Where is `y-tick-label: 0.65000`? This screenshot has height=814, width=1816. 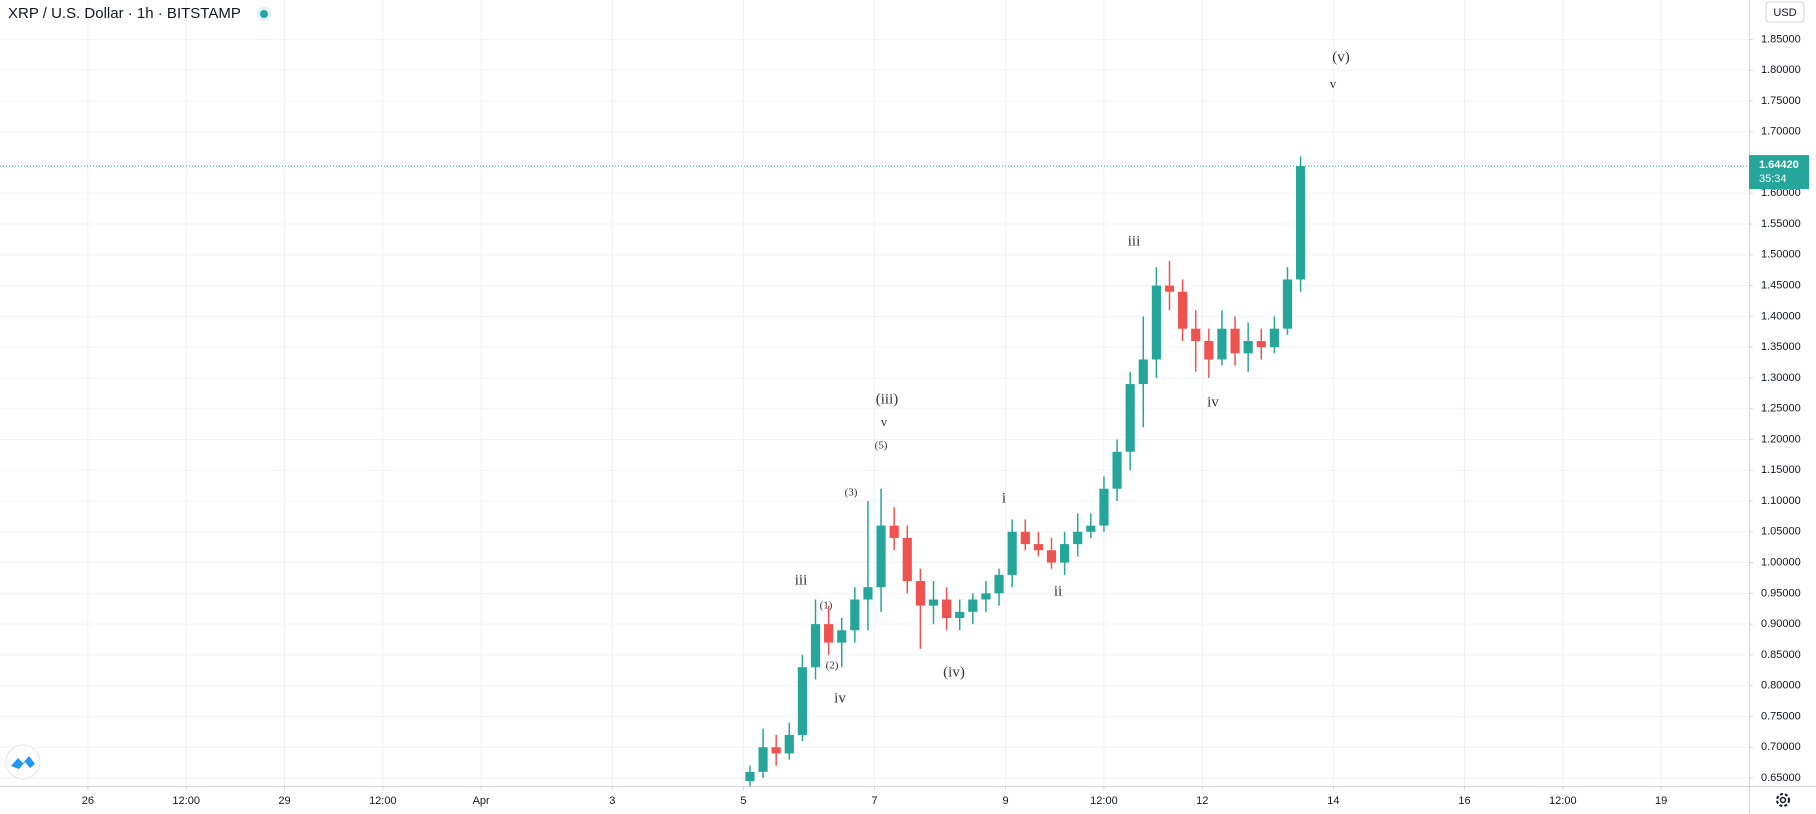
y-tick-label: 0.65000 is located at coordinates (1781, 778).